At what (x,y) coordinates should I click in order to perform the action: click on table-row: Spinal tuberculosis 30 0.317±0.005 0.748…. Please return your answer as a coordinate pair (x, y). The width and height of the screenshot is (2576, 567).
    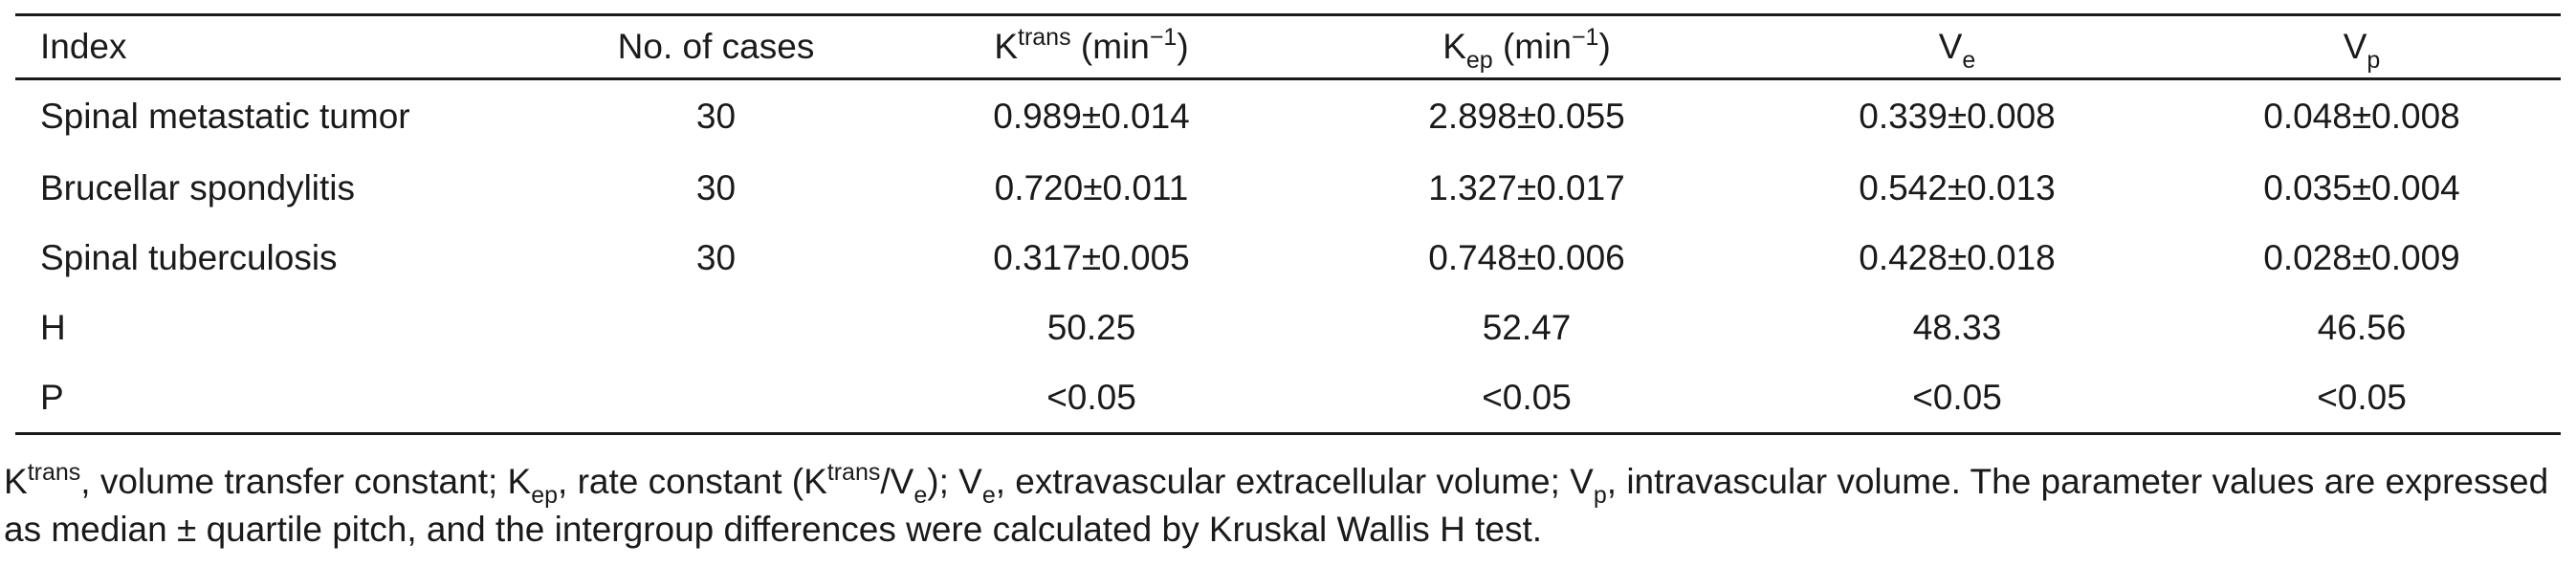
    Looking at the image, I should click on (1288, 258).